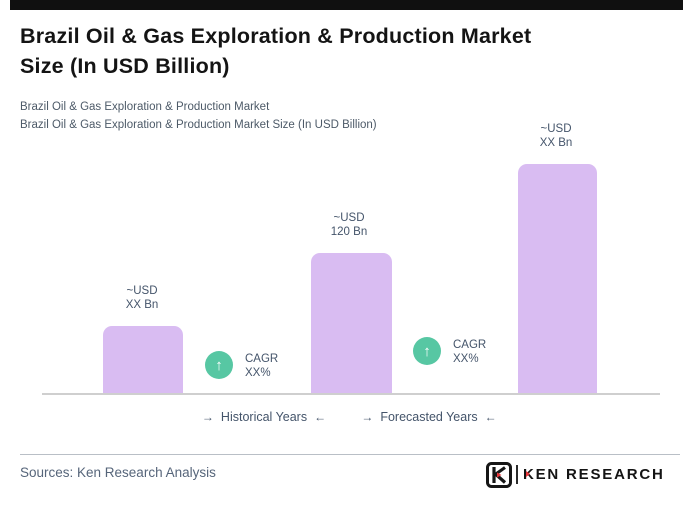 This screenshot has height=520, width=700. What do you see at coordinates (528, 473) in the screenshot?
I see `logo-k-accent-icon` at bounding box center [528, 473].